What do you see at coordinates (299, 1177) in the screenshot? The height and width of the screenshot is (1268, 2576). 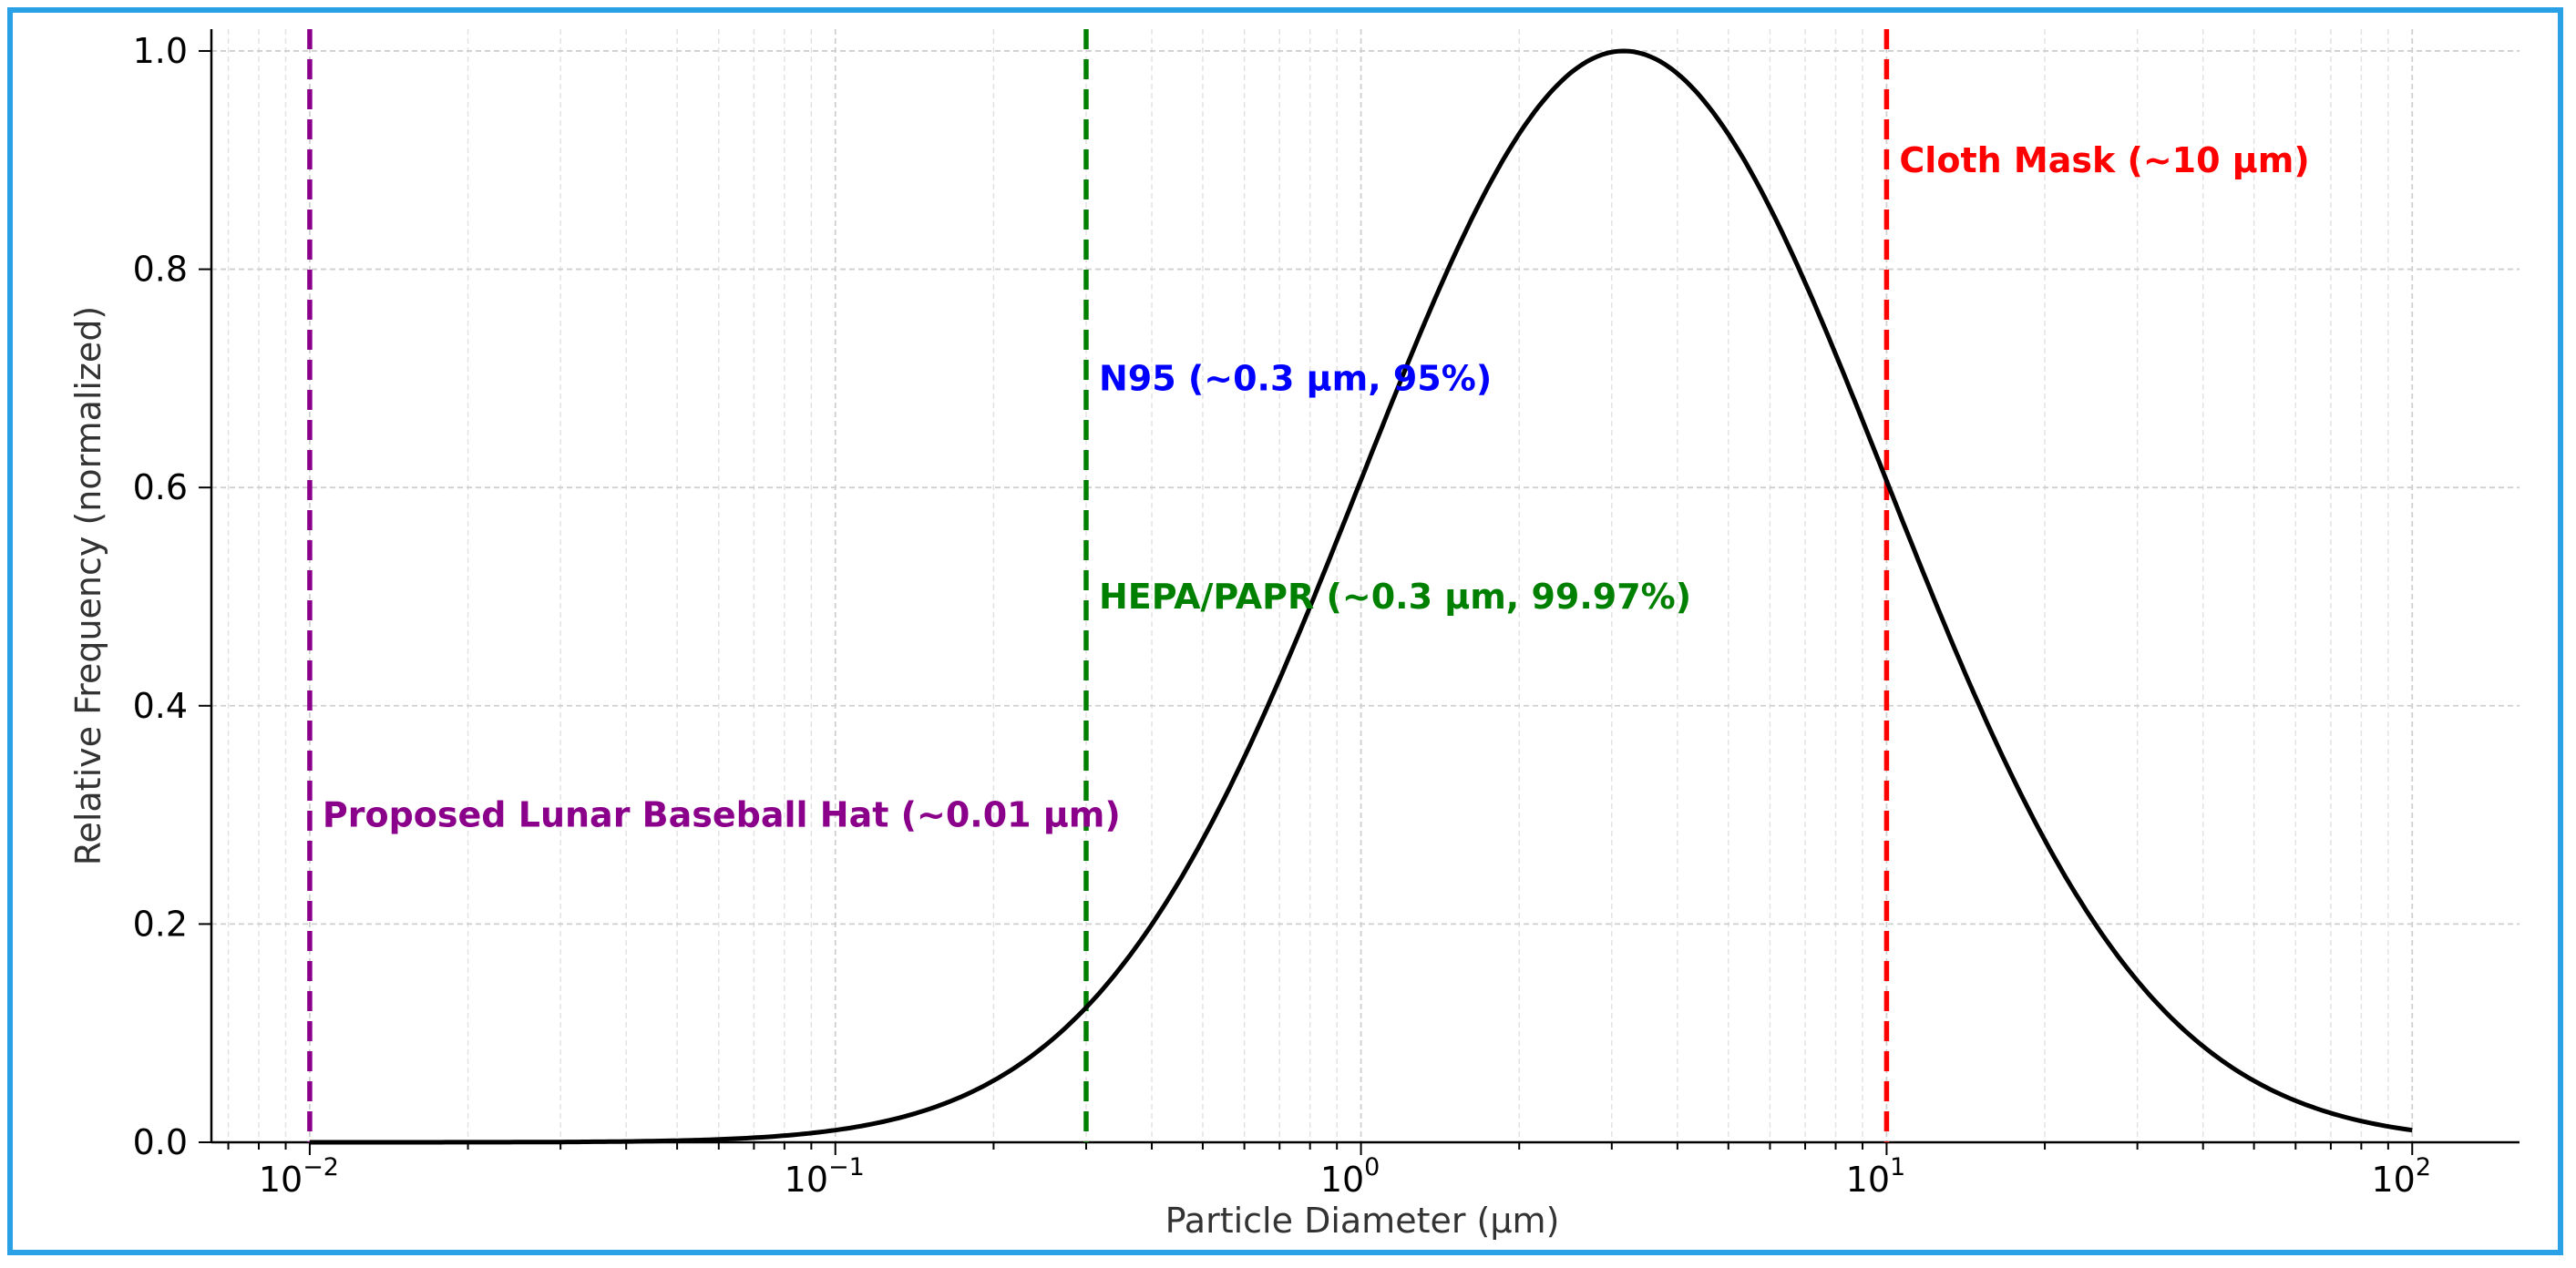 I see `x-tick-label: 10⁻²` at bounding box center [299, 1177].